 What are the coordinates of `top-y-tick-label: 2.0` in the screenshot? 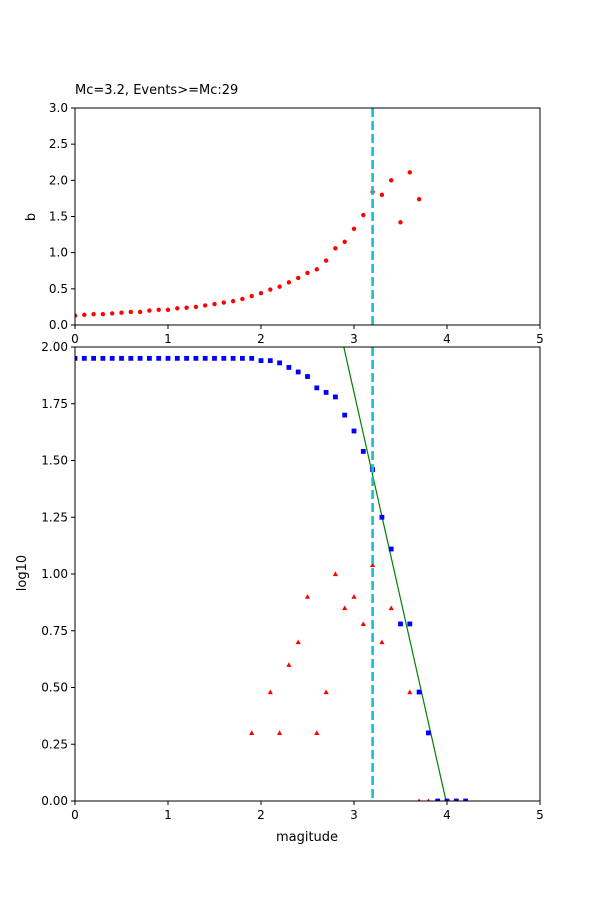 It's located at (58, 180).